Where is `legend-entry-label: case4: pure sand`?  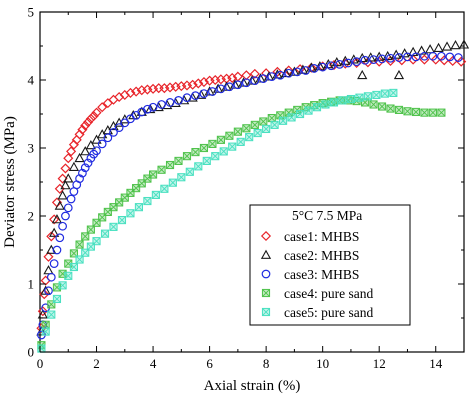
legend-entry-label: case4: pure sand is located at coordinates (328, 293).